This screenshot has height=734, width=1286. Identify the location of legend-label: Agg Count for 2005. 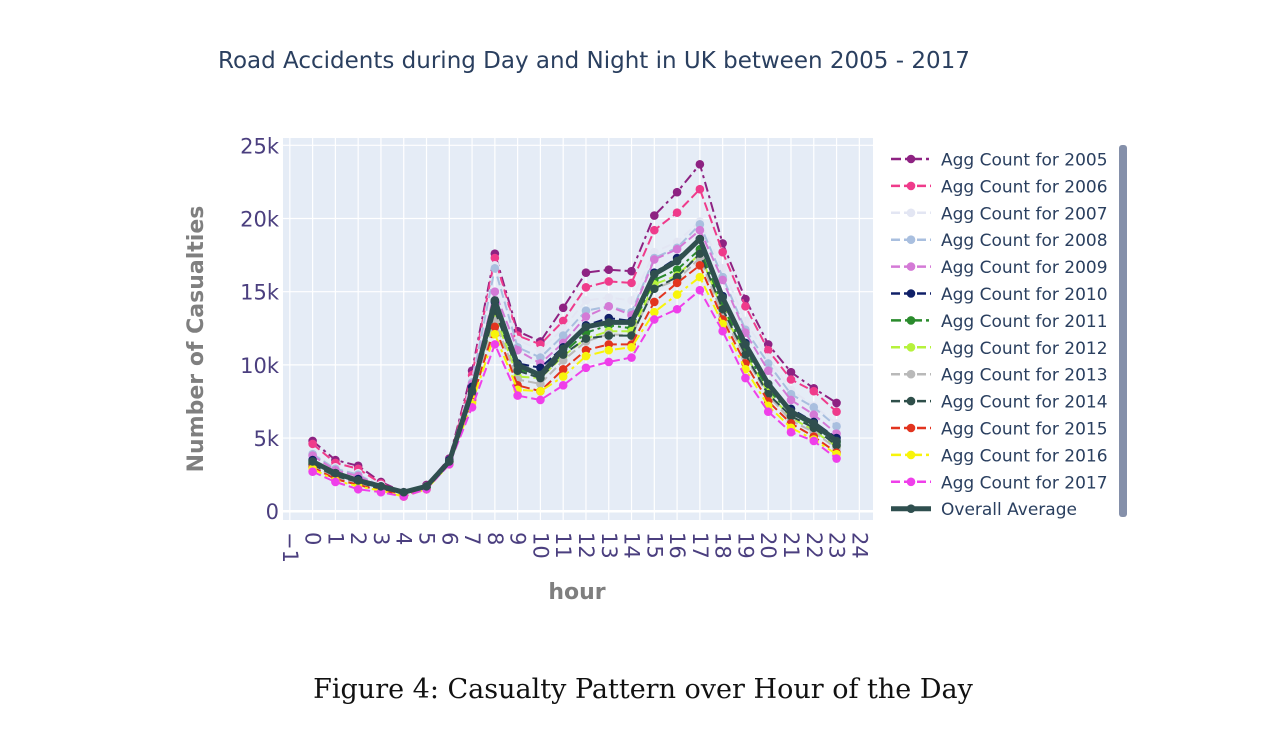
(1024, 161).